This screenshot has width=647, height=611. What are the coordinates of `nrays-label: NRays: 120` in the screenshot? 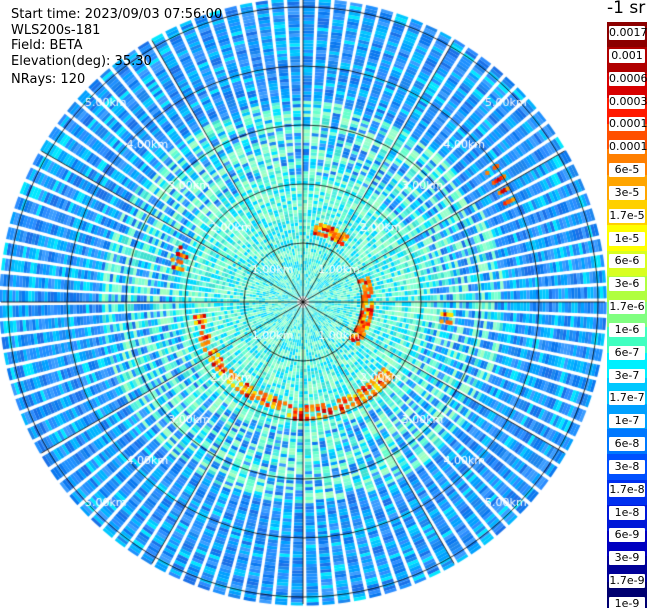 It's located at (48, 79).